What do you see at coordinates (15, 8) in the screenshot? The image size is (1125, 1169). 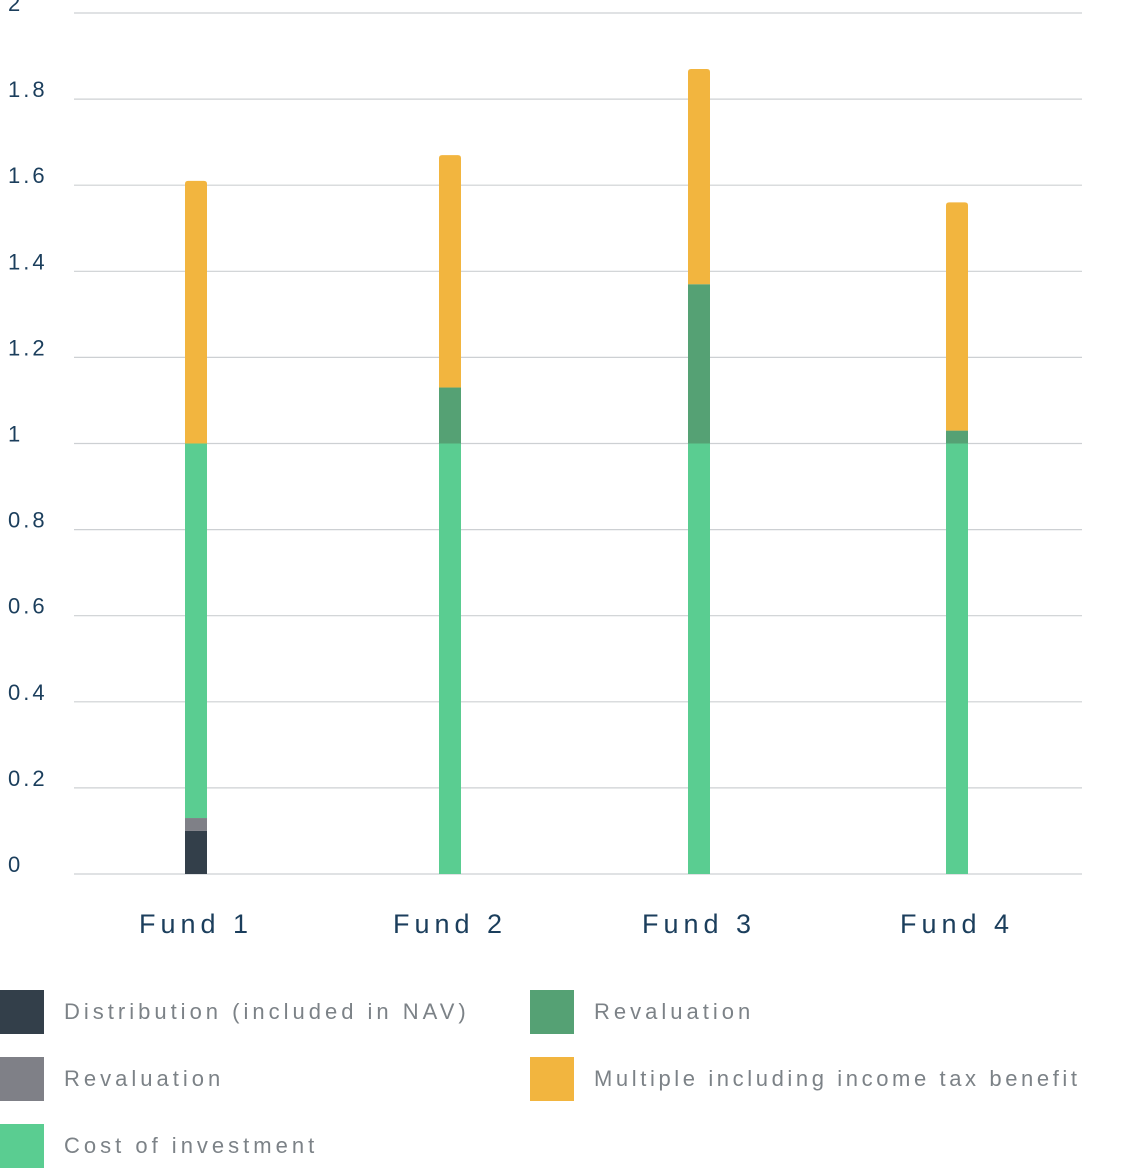 I see `y-tick-label: 2` at bounding box center [15, 8].